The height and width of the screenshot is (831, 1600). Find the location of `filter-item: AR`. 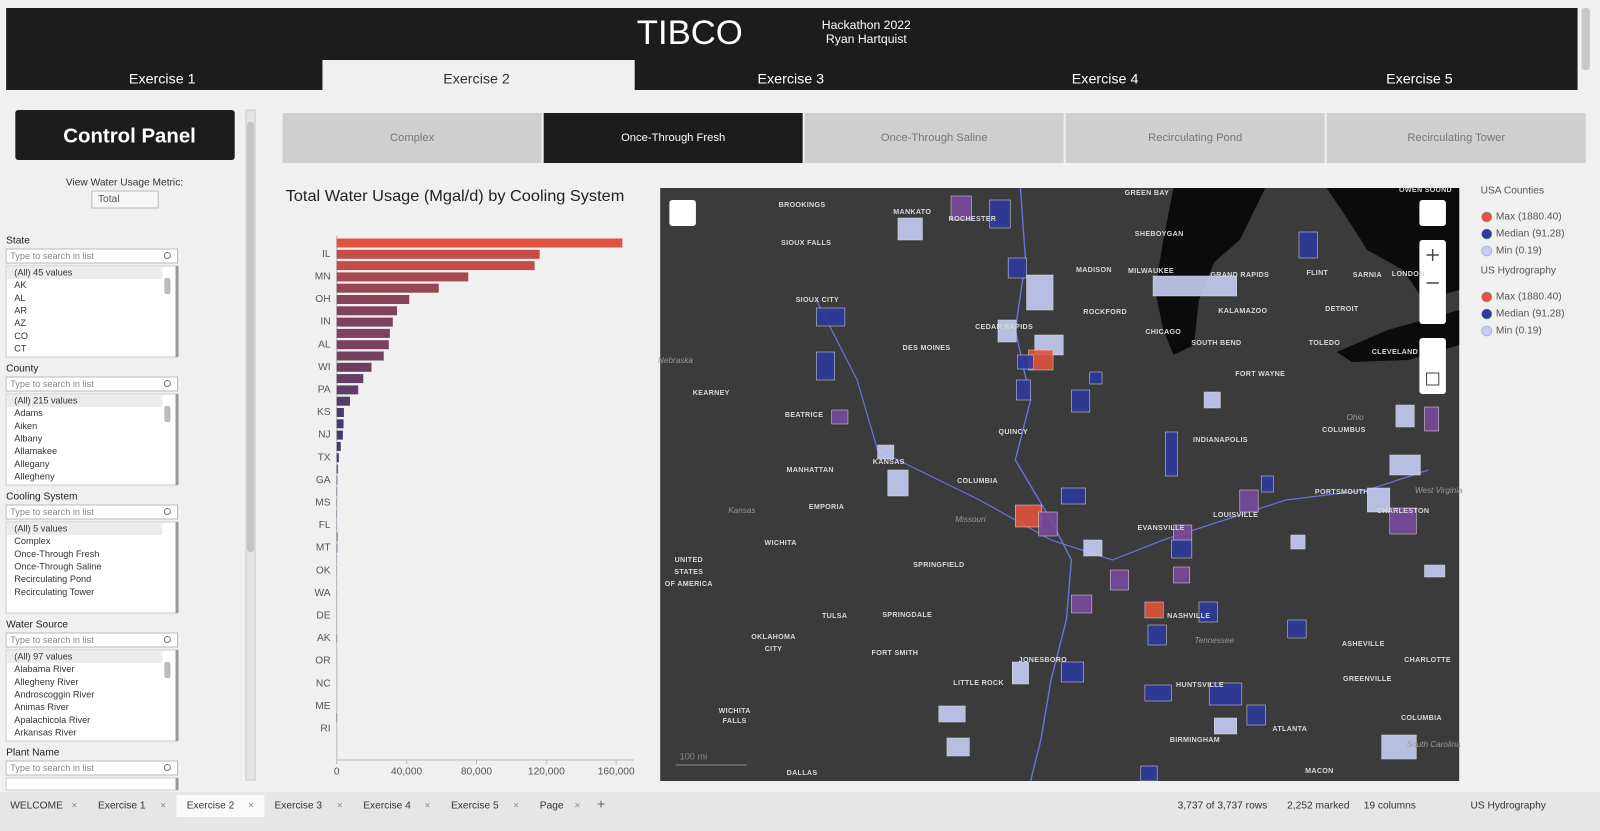

filter-item: AR is located at coordinates (20, 311).